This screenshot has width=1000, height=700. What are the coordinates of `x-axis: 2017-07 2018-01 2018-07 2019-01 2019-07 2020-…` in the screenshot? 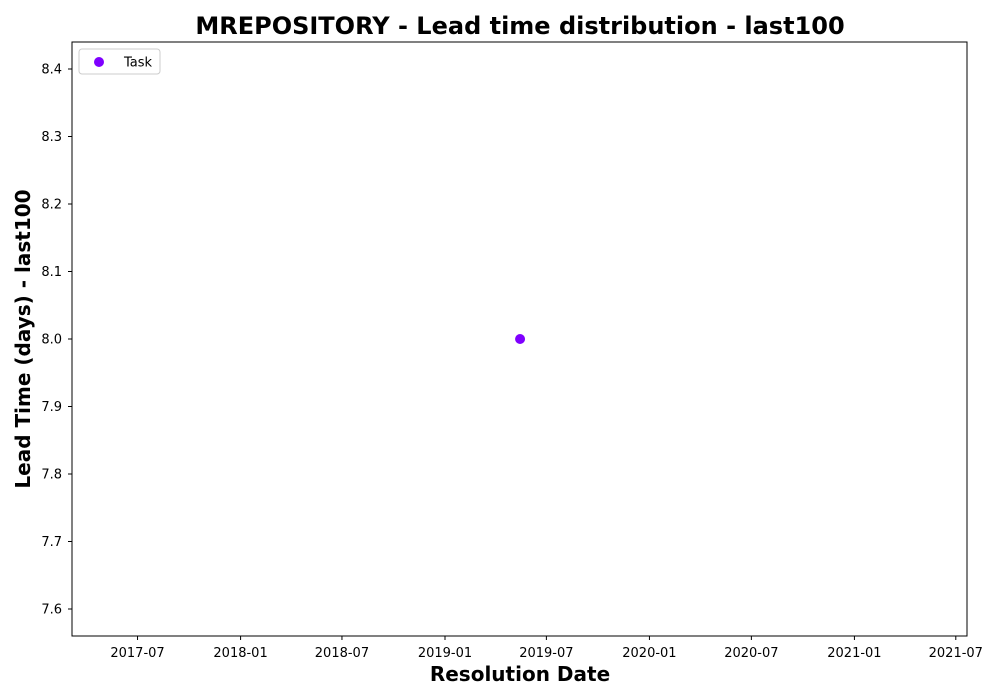 It's located at (546, 648).